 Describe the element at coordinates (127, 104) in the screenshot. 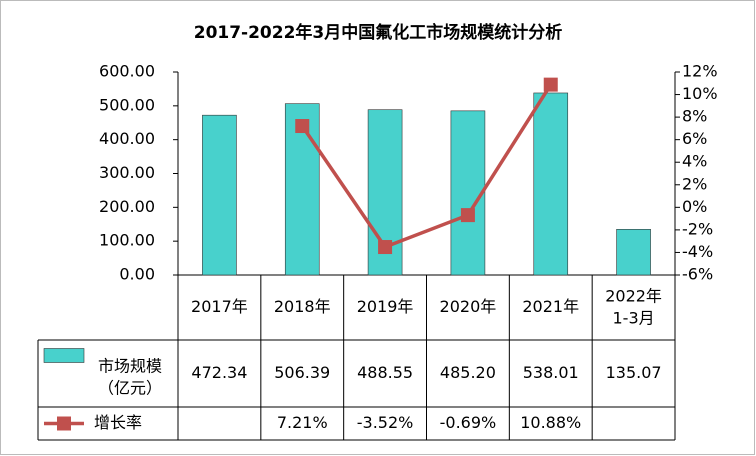

I see `y-tick-label: 500.00` at that location.